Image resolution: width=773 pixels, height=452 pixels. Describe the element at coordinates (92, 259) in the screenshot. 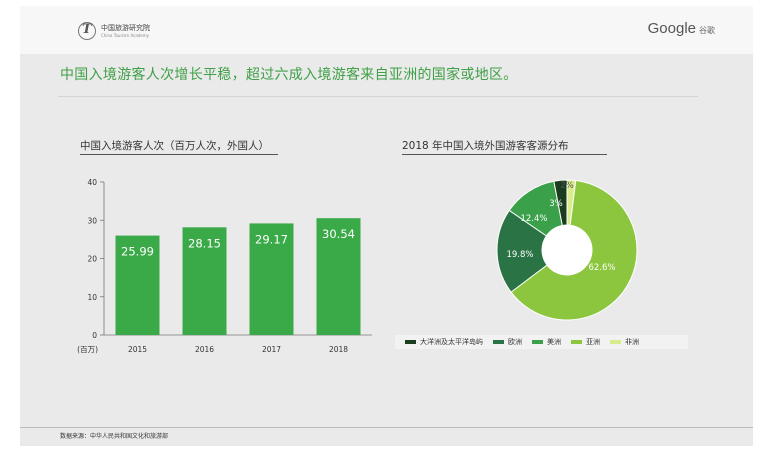

I see `y-tick-label: 20` at that location.